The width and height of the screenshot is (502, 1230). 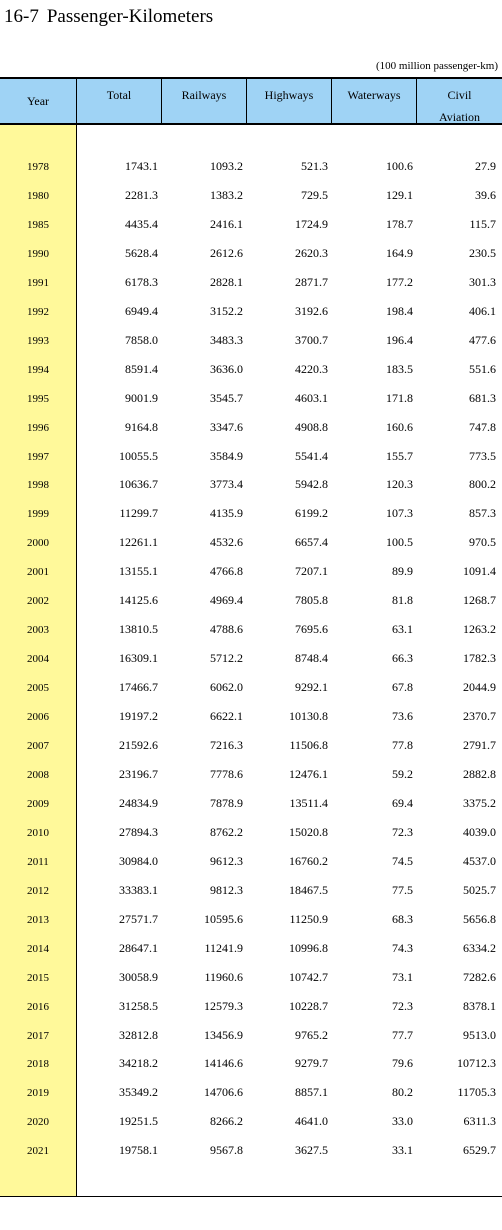 What do you see at coordinates (226, 802) in the screenshot?
I see `railways-cell: 7878.9` at bounding box center [226, 802].